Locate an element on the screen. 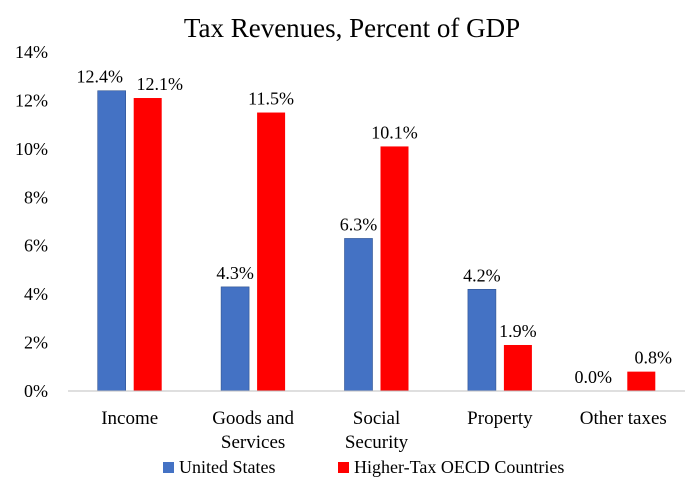 The width and height of the screenshot is (700, 499). y-tick-label: 6% is located at coordinates (36, 246).